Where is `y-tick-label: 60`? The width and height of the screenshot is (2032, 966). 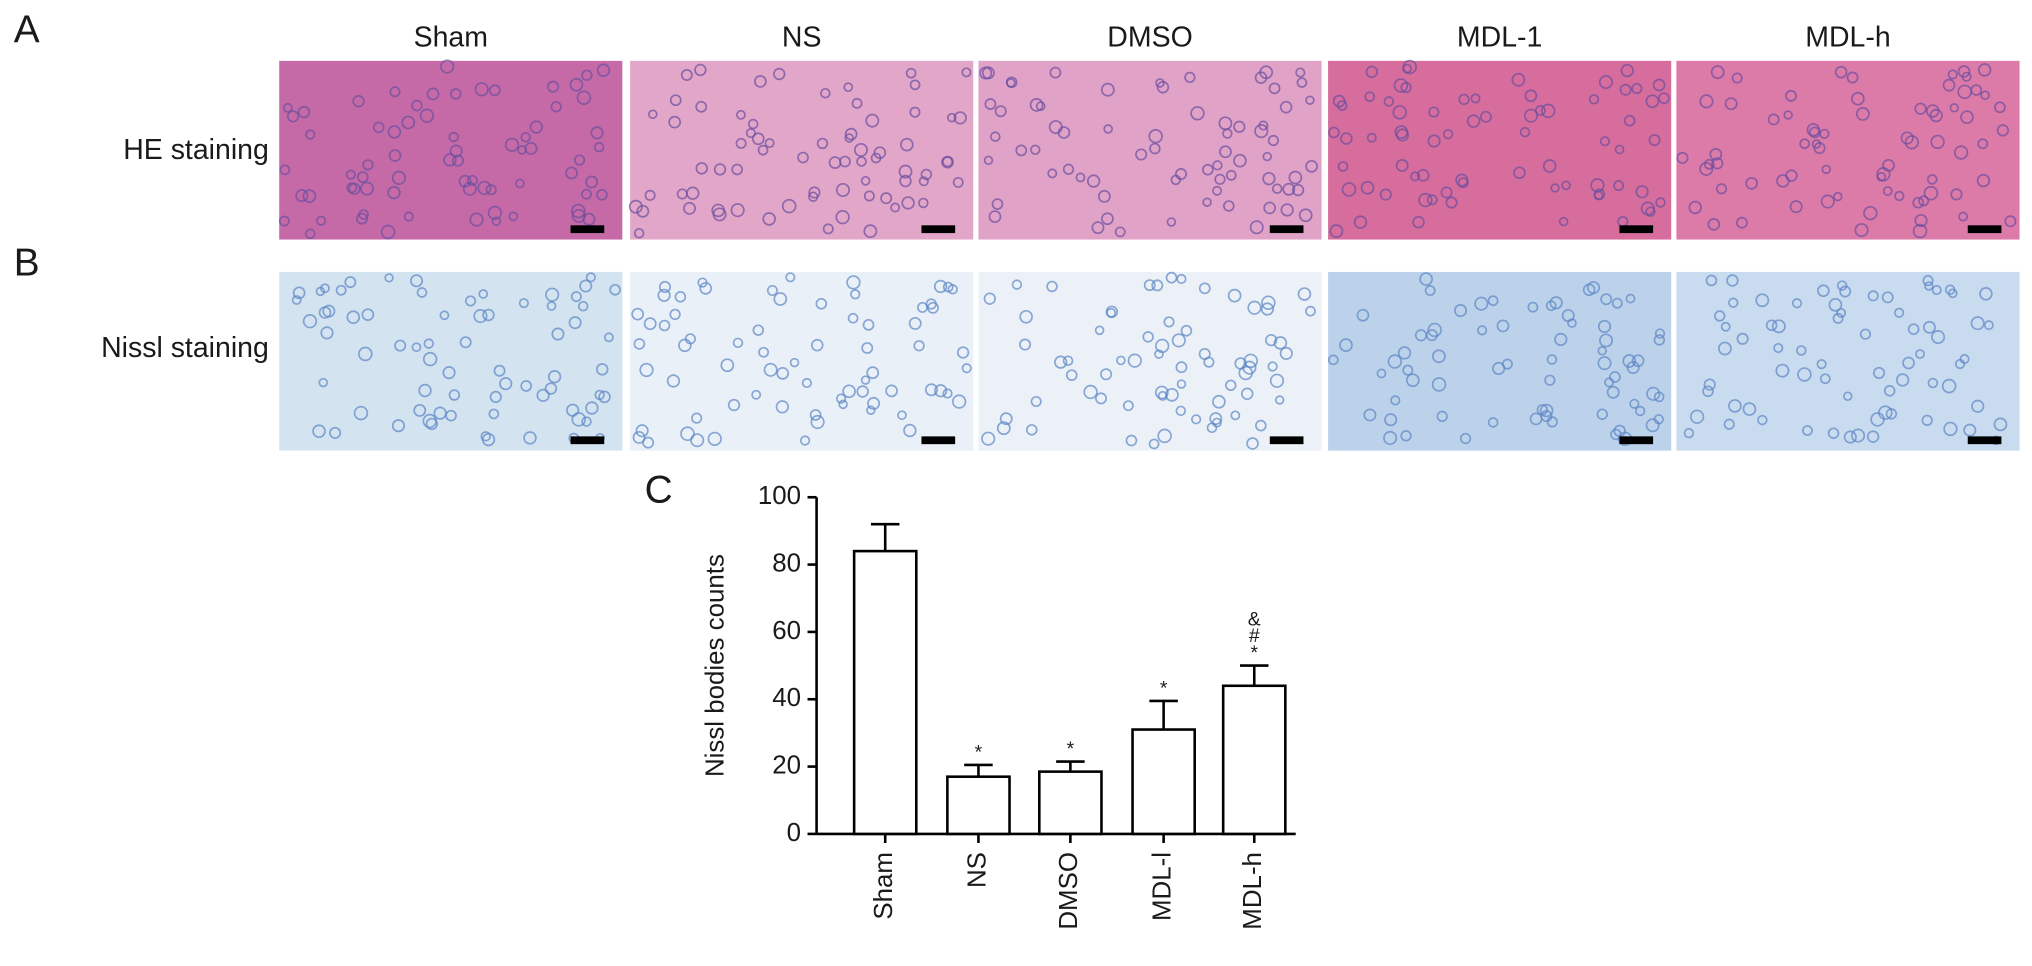 y-tick-label: 60 is located at coordinates (786, 631).